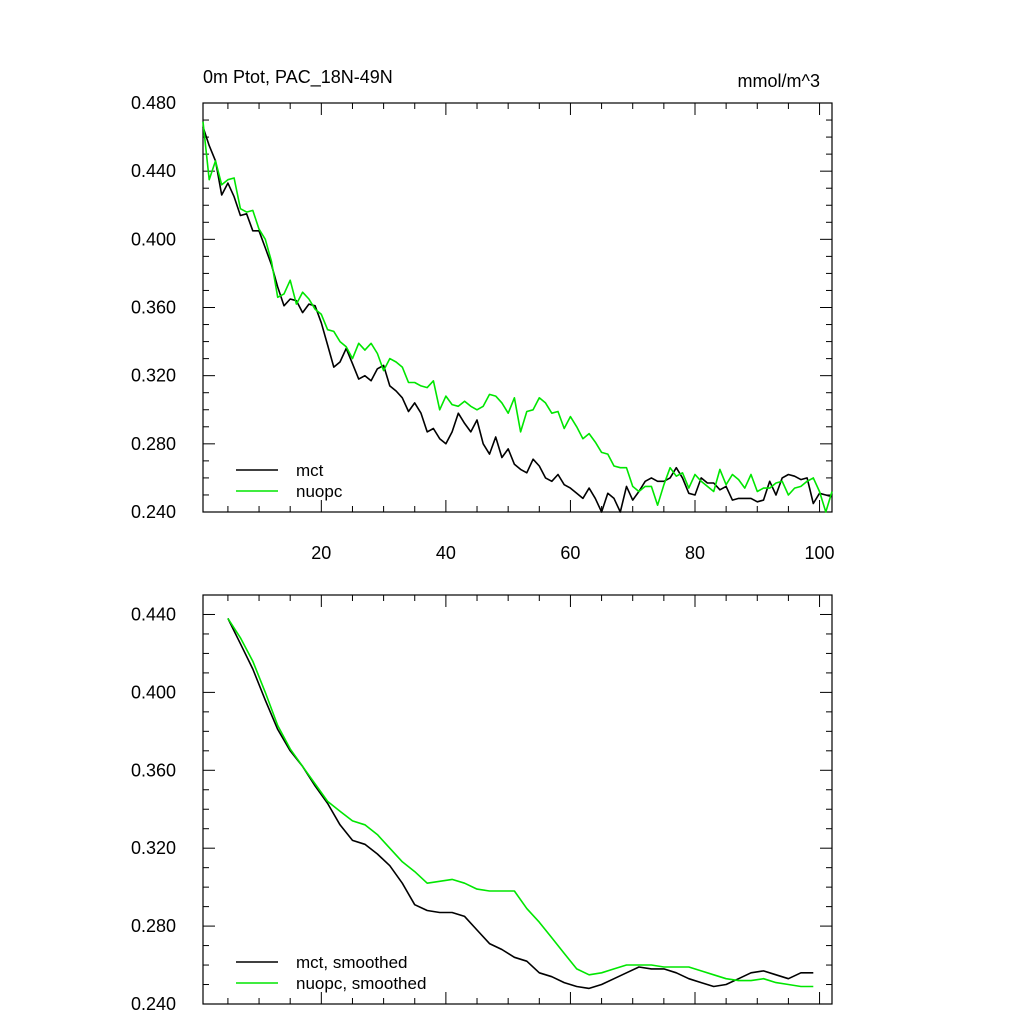 This screenshot has width=1024, height=1024. Describe the element at coordinates (352, 962) in the screenshot. I see `legend-label: mct, smoothed` at that location.